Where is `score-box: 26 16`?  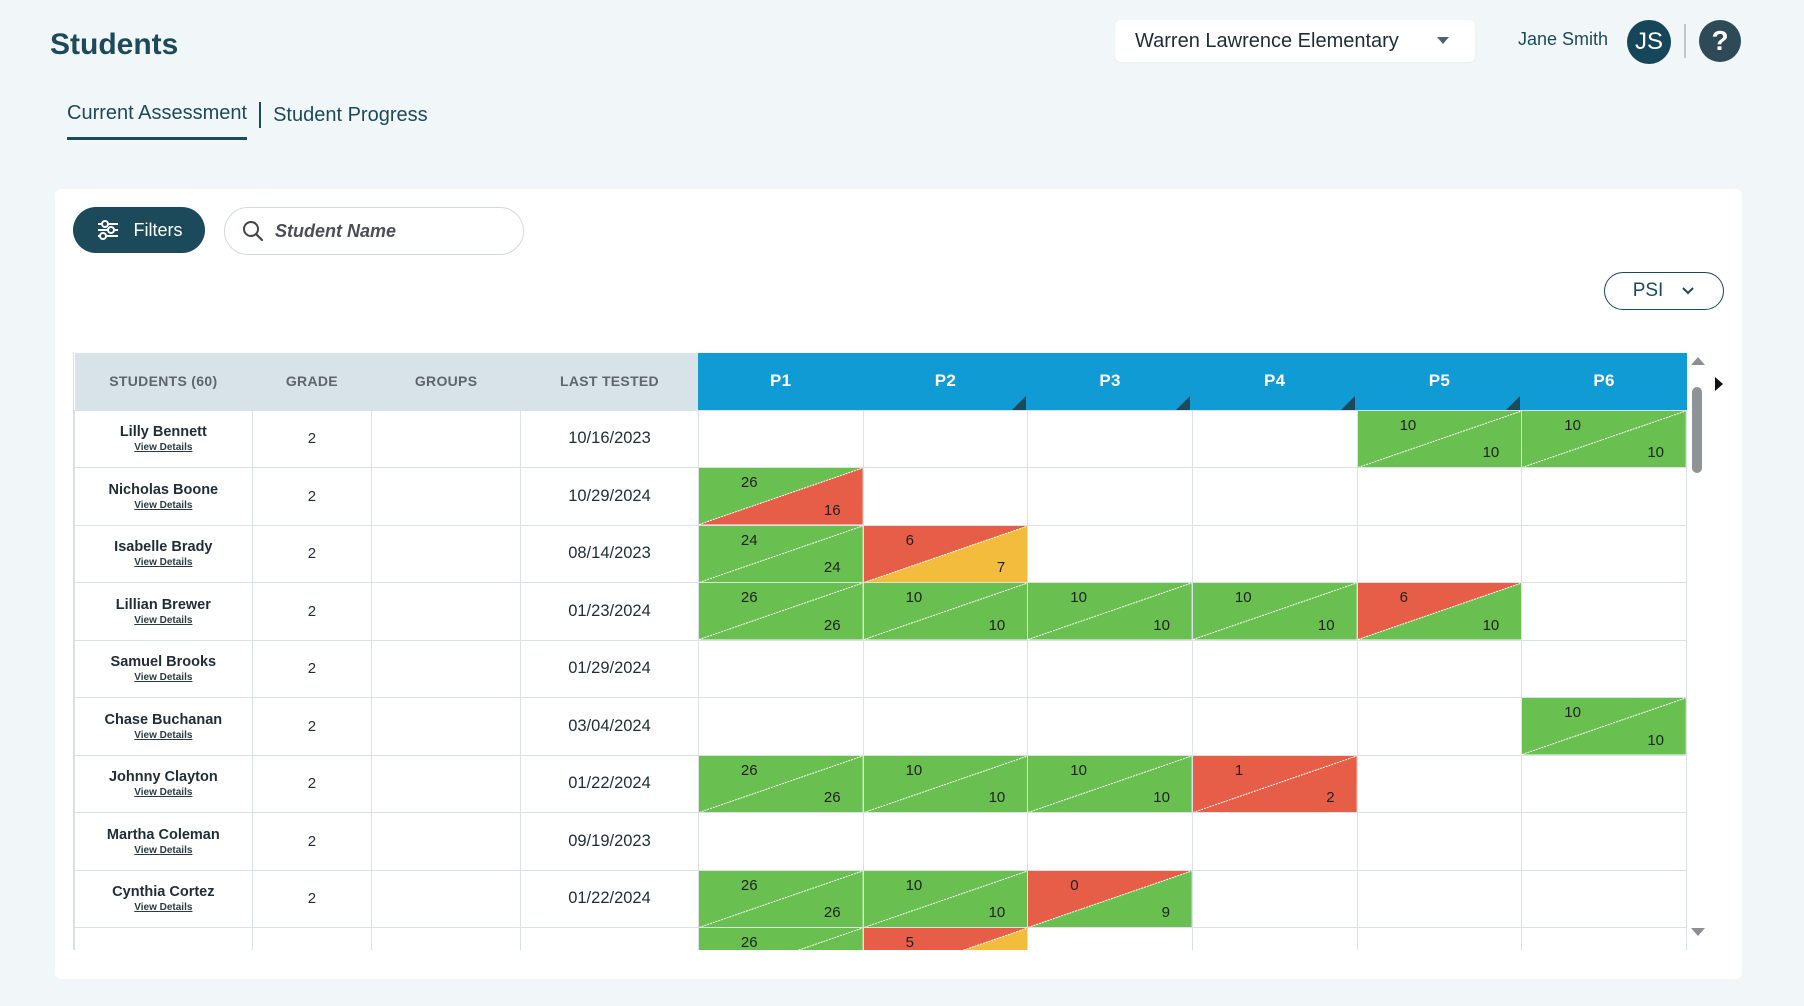 score-box: 26 16 is located at coordinates (780, 496).